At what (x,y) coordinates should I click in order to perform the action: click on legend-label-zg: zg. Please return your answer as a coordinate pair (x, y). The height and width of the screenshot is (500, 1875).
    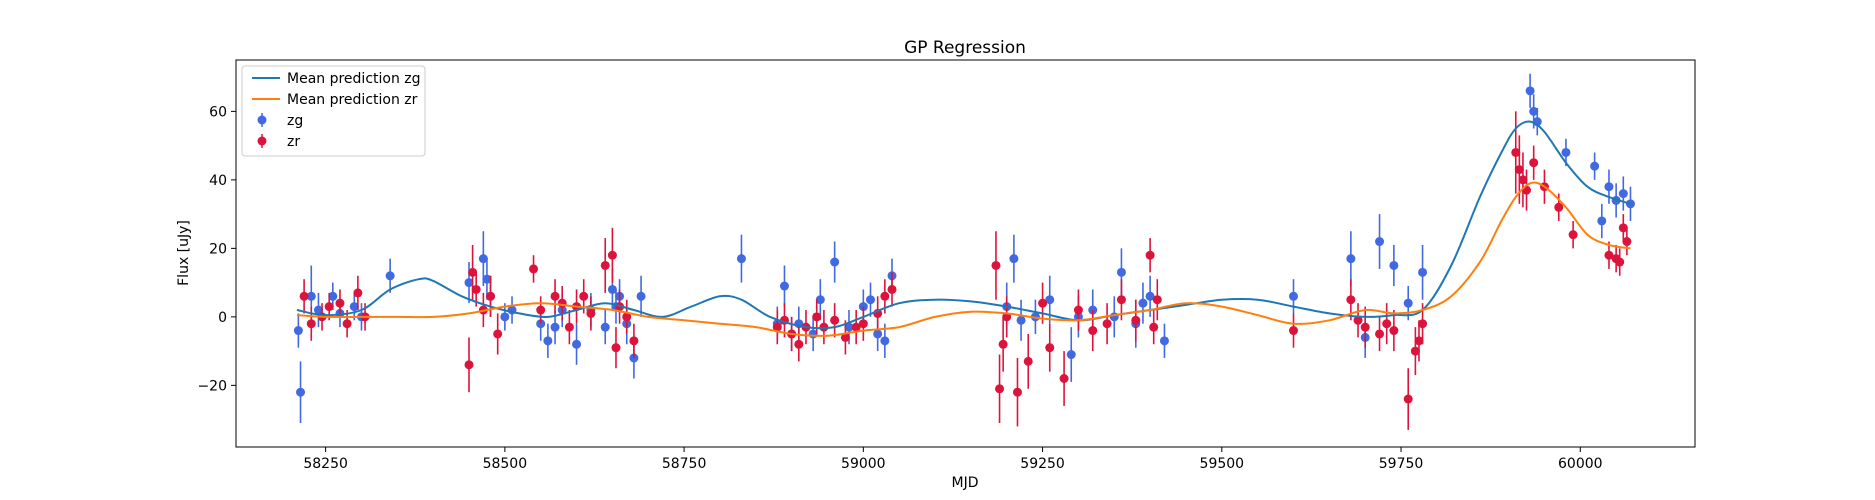
    Looking at the image, I should click on (295, 121).